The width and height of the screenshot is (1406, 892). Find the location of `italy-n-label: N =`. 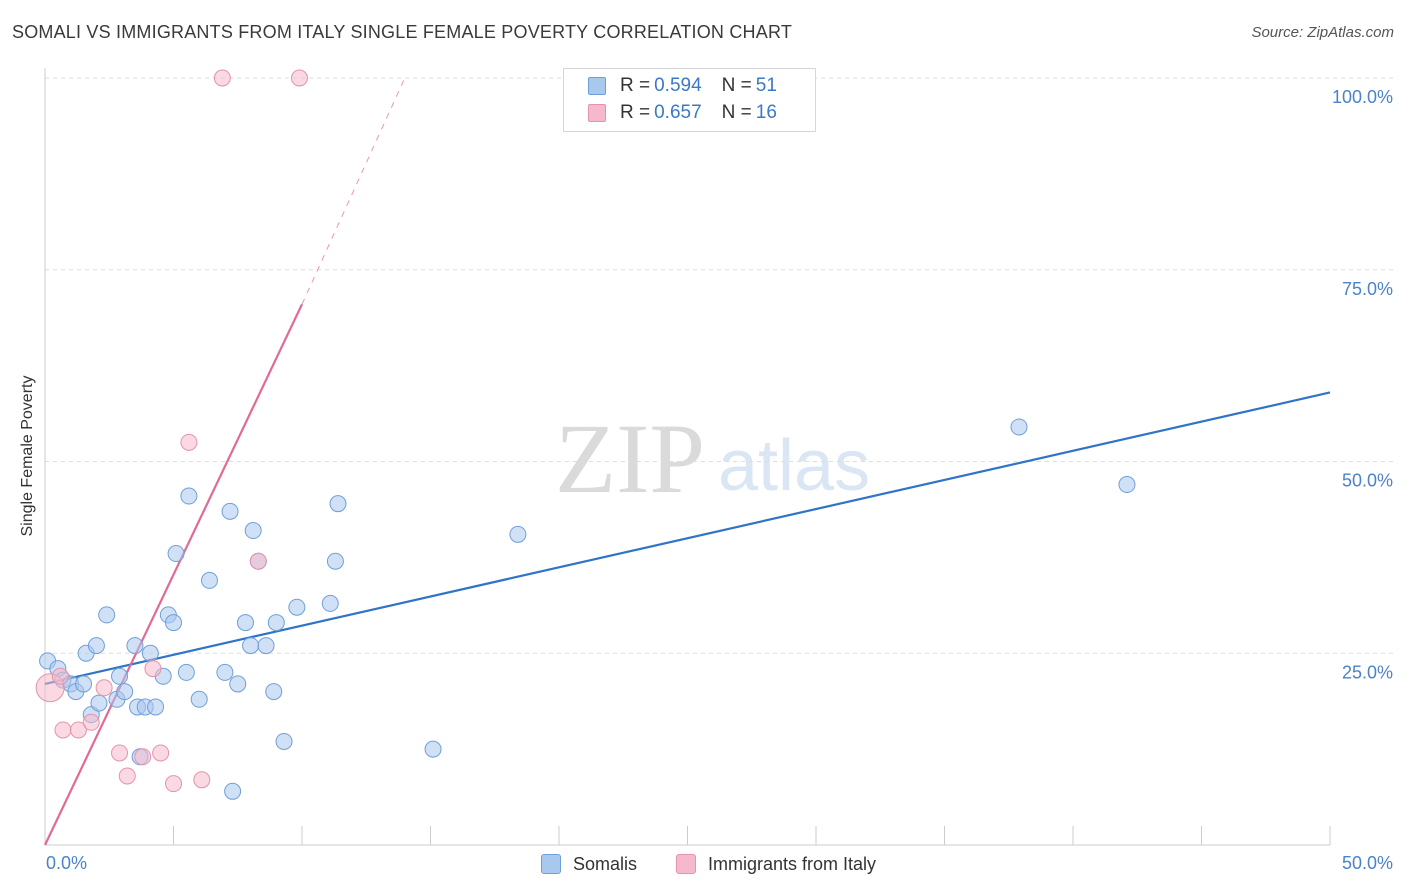

italy-n-label: N = is located at coordinates (736, 112).